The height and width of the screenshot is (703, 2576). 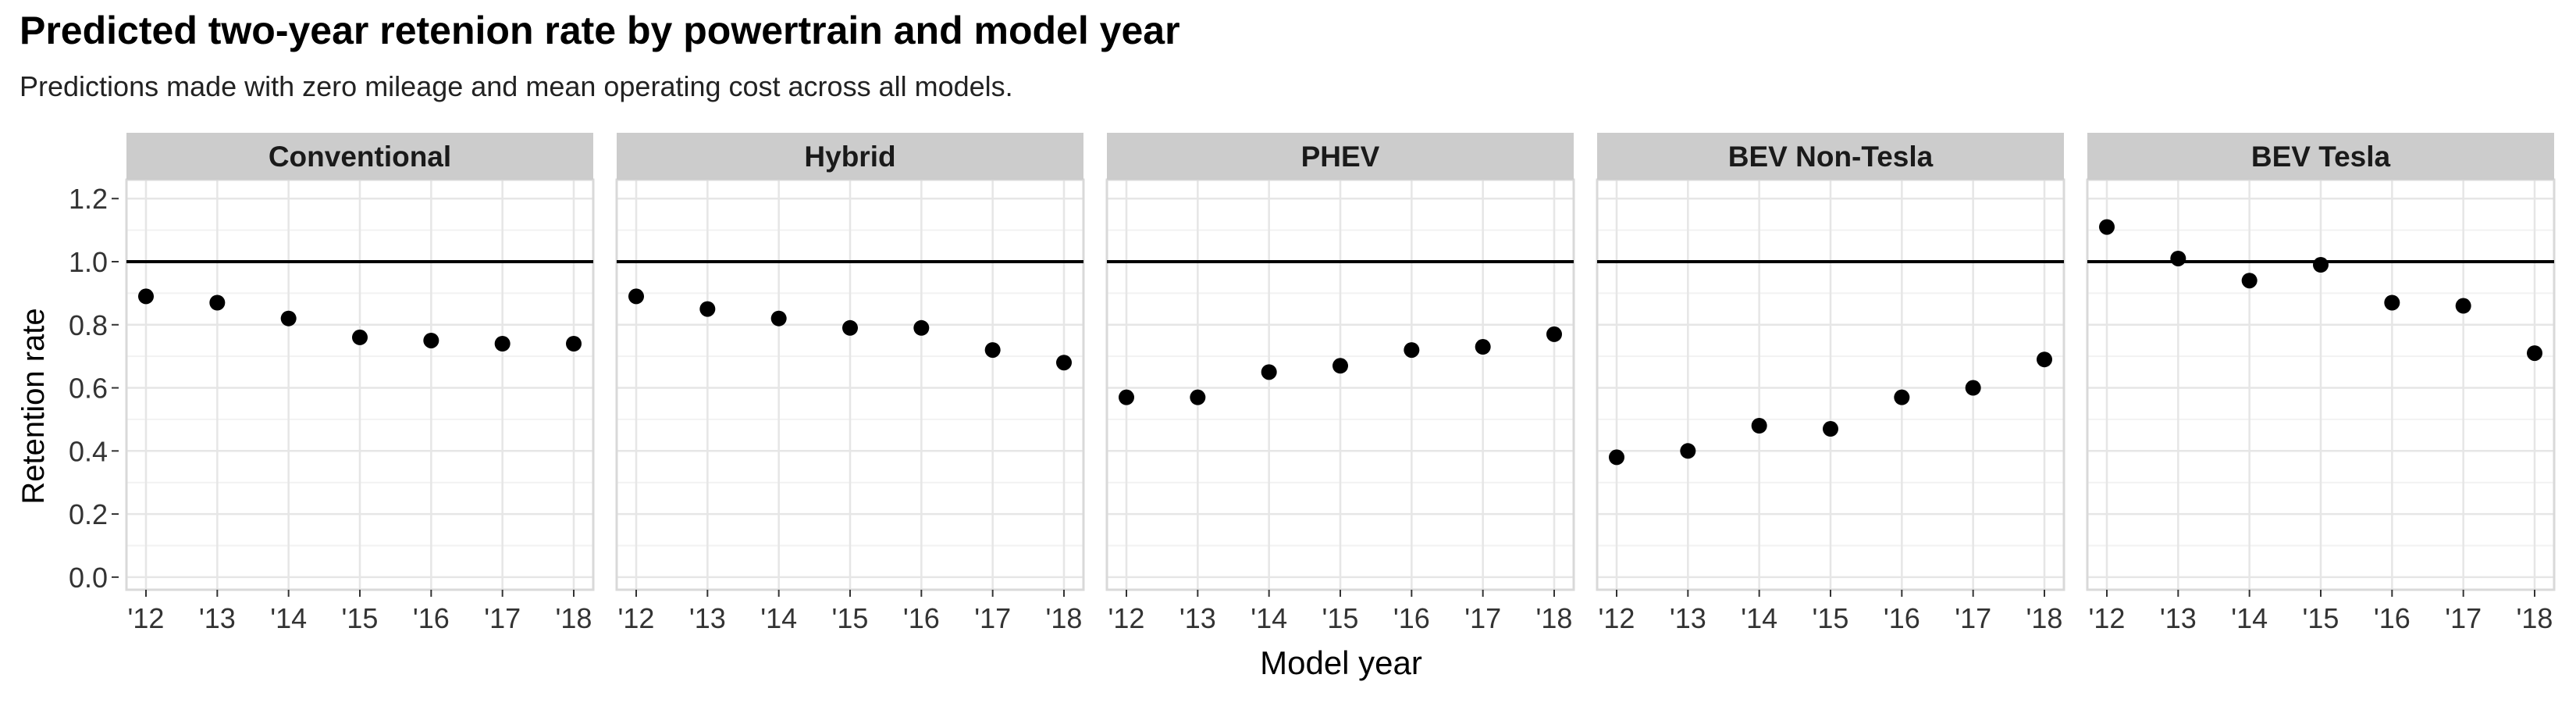 I want to click on facet-strip-label: PHEV, so click(x=1340, y=157).